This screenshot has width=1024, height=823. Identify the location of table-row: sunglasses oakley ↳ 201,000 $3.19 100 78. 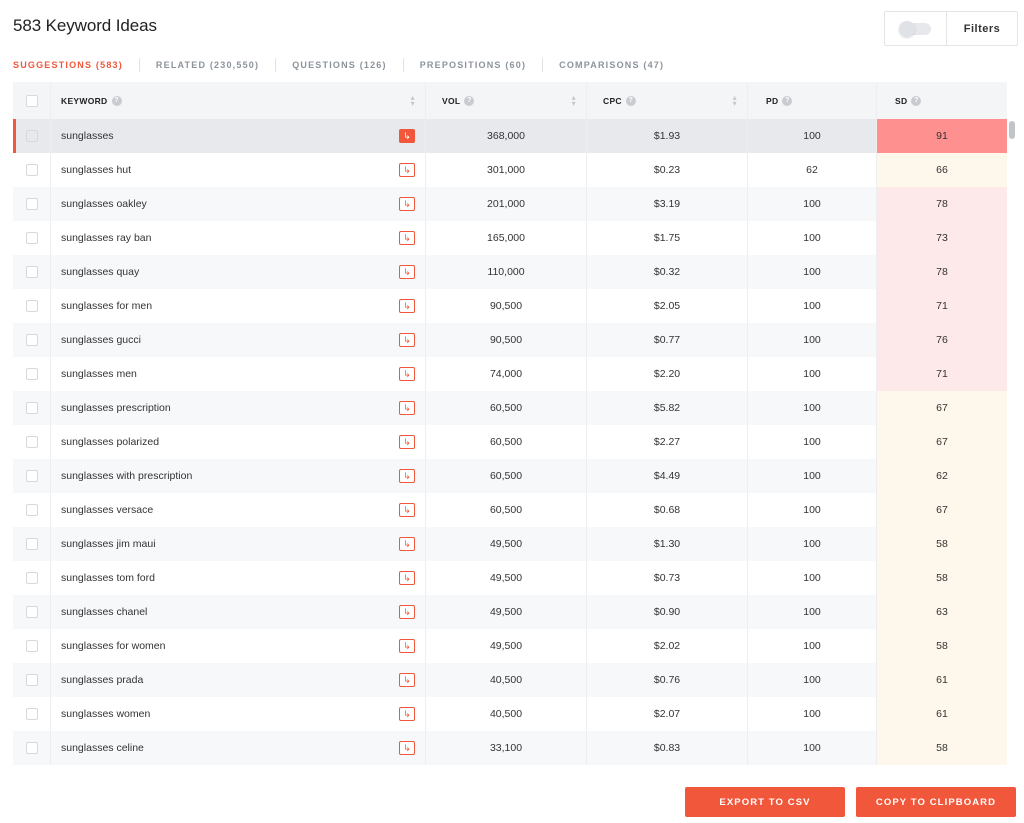
(510, 204).